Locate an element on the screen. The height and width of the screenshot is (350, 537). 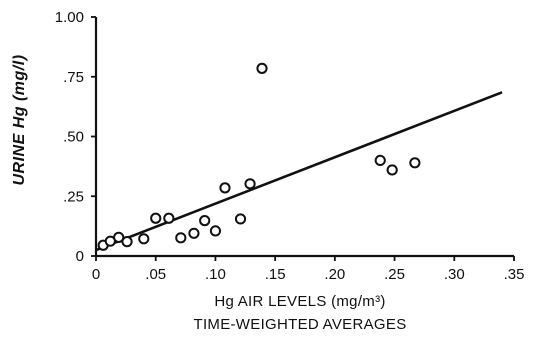
x-axis-label-line2: TIME-WEIGHTED AVERAGES is located at coordinates (299, 324).